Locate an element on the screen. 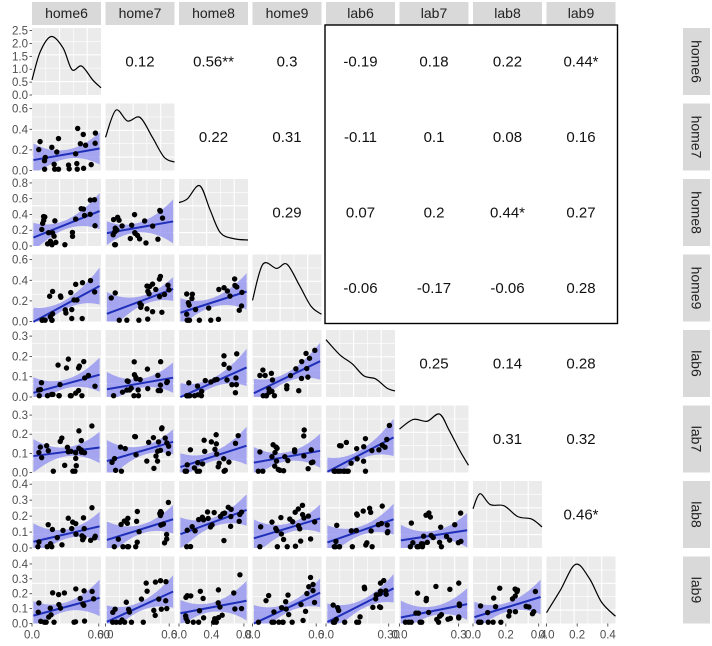 The image size is (712, 646). corr-home9-lab6: -0.06 is located at coordinates (360, 288).